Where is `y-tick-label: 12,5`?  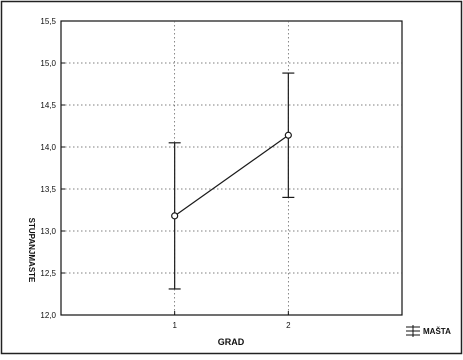
y-tick-label: 12,5 is located at coordinates (48, 273).